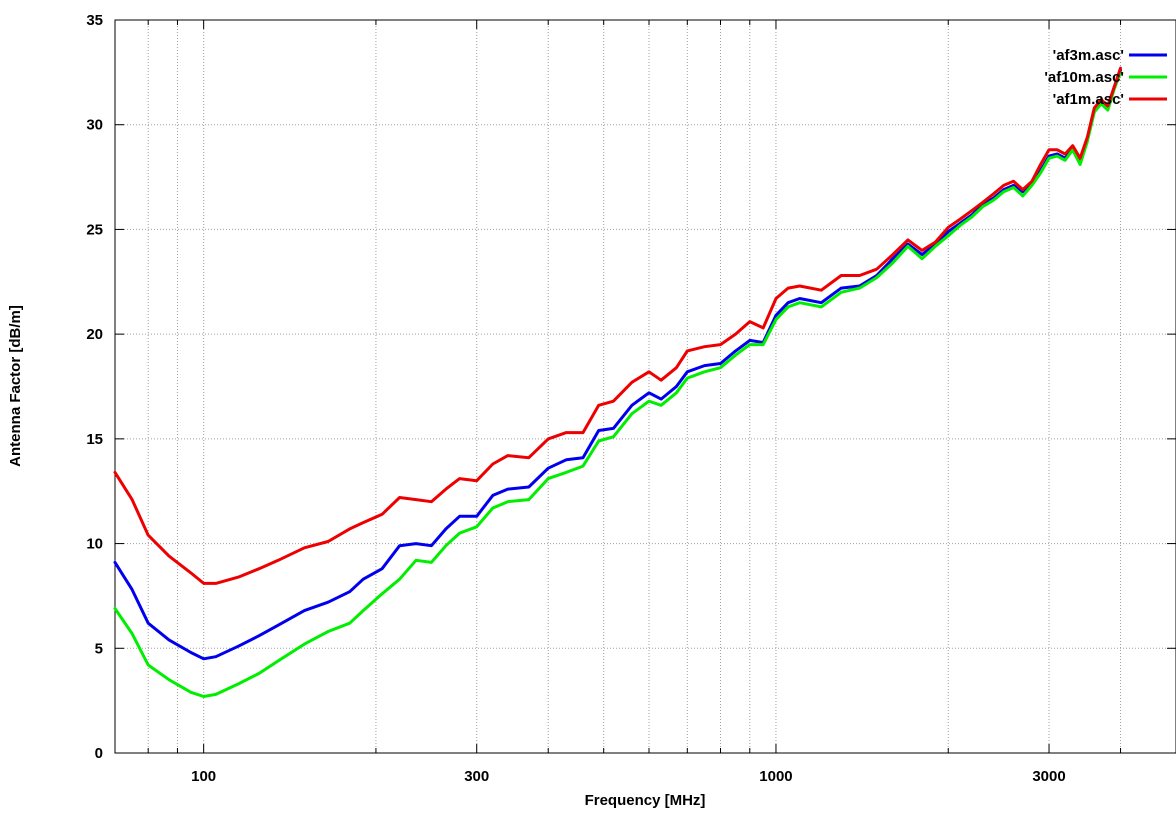 This screenshot has height=816, width=1176. I want to click on x-tick-label: 1000, so click(775, 776).